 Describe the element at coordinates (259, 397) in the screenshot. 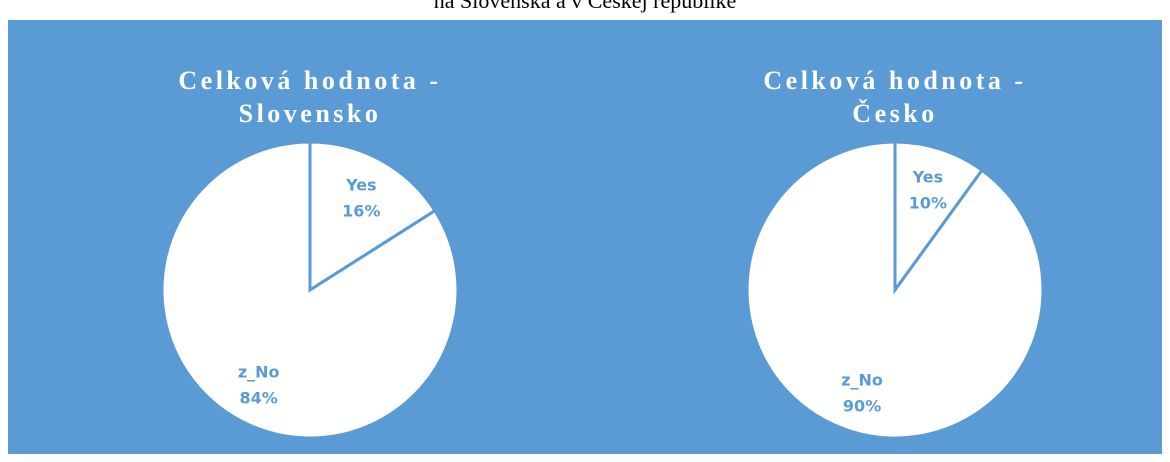

I see `slice-value-label: 84%` at that location.